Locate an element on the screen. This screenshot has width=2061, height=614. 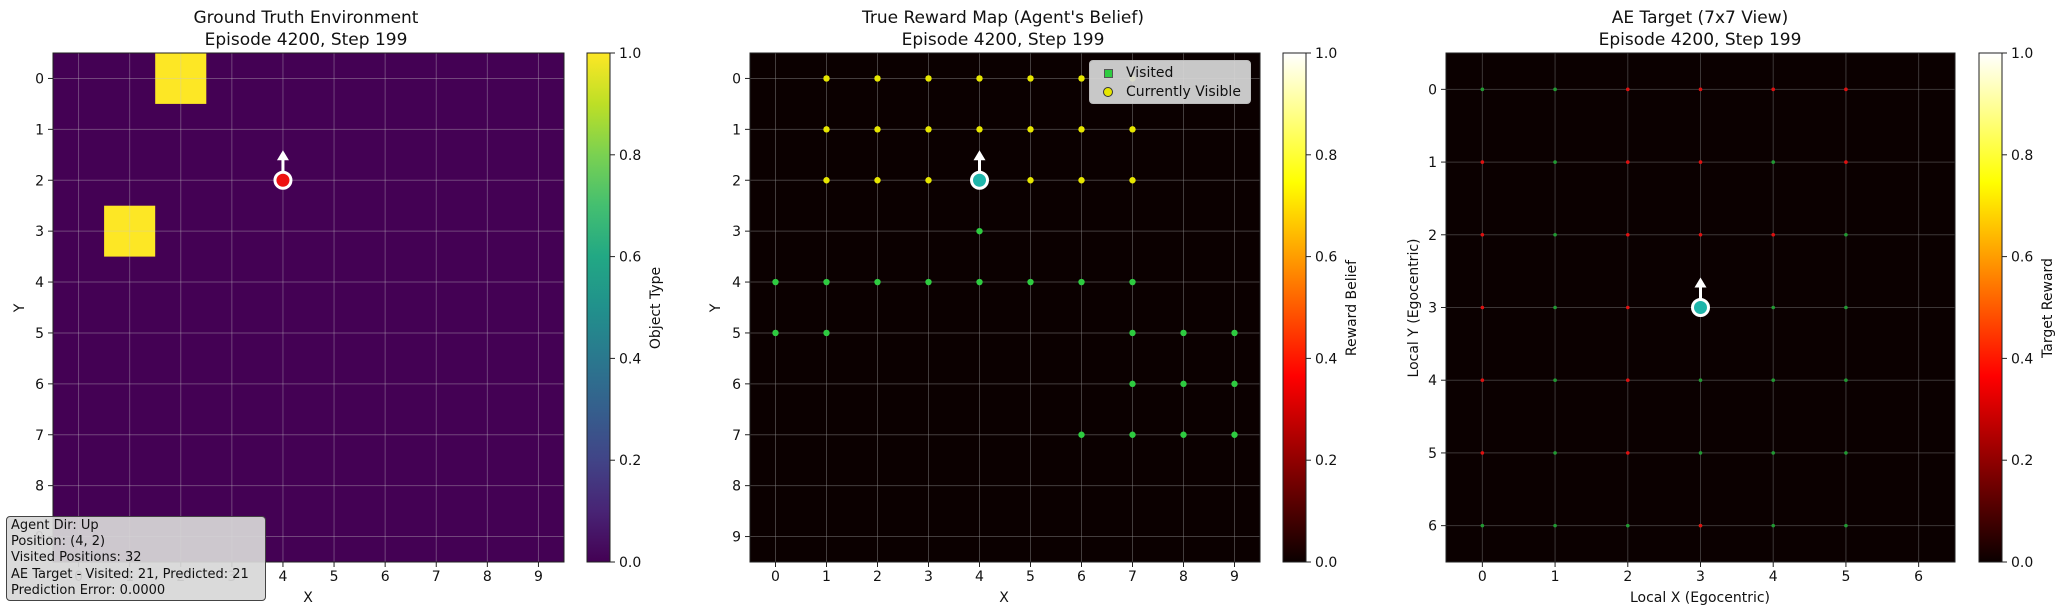
y-tick-label: 6 is located at coordinates (1432, 527).